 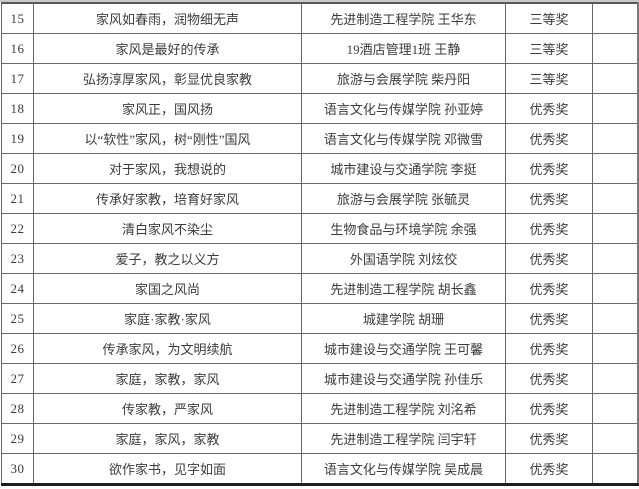 What do you see at coordinates (17, 408) in the screenshot?
I see `row-number-cell: 28` at bounding box center [17, 408].